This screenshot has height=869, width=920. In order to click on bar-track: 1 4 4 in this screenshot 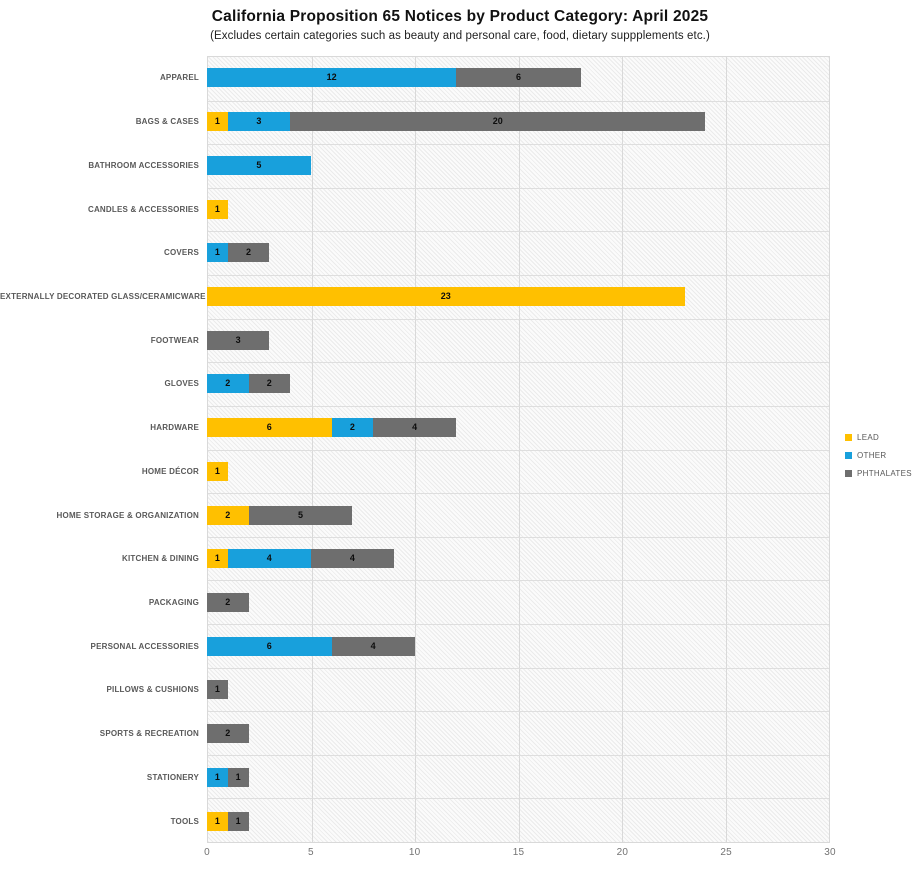, I will do `click(518, 559)`.